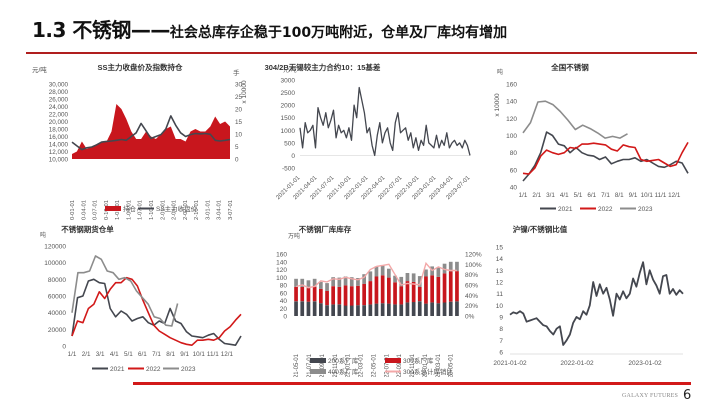  I want to click on y-tick-label: 100%, so click(473, 265).